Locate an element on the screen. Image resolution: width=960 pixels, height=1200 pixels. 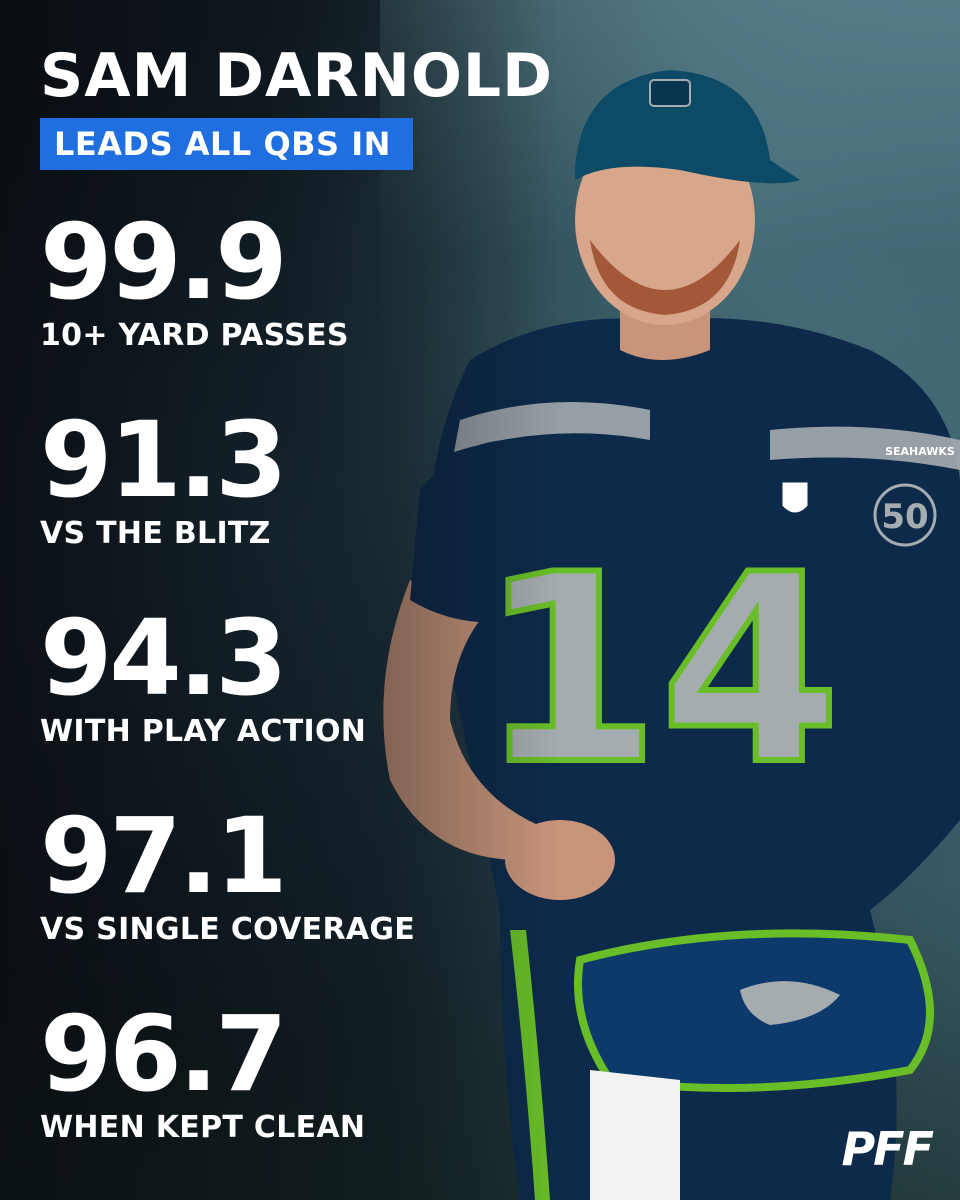
stat-label: WITH PLAY ACTION is located at coordinates (203, 731).